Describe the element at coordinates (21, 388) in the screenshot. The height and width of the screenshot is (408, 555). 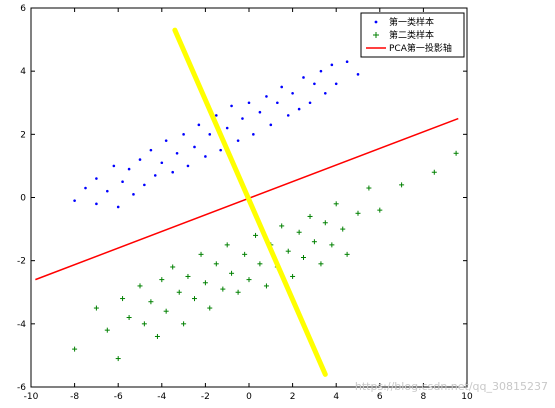
I see `y-tick-label: -6` at that location.